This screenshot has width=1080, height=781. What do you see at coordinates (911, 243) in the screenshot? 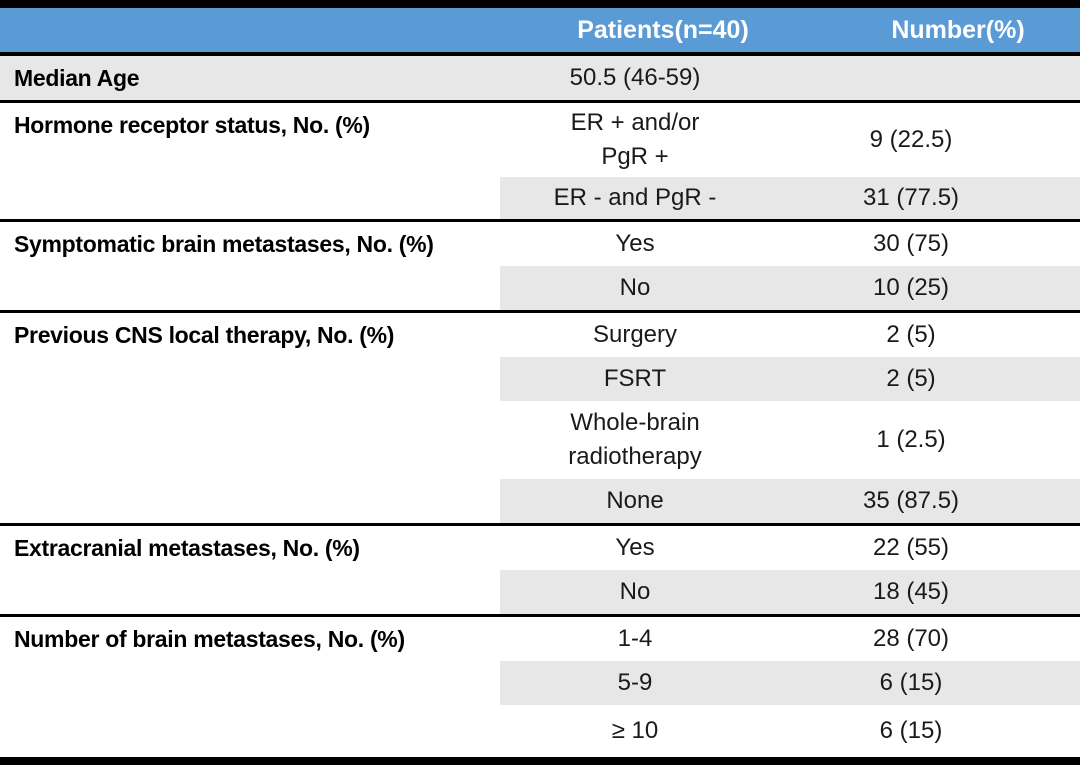
I see `number-cell: 30 (75)` at bounding box center [911, 243].